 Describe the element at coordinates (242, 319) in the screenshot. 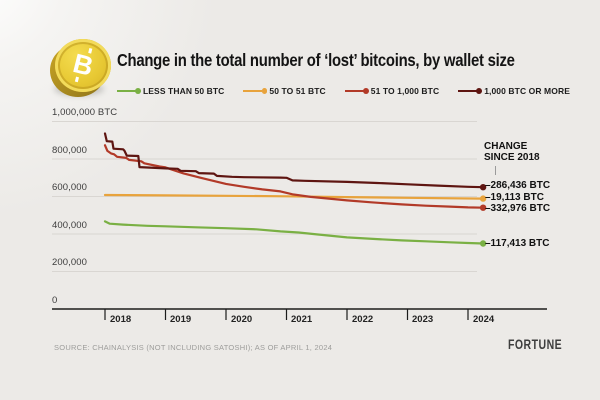

I see `x-tick-label: 2020` at that location.